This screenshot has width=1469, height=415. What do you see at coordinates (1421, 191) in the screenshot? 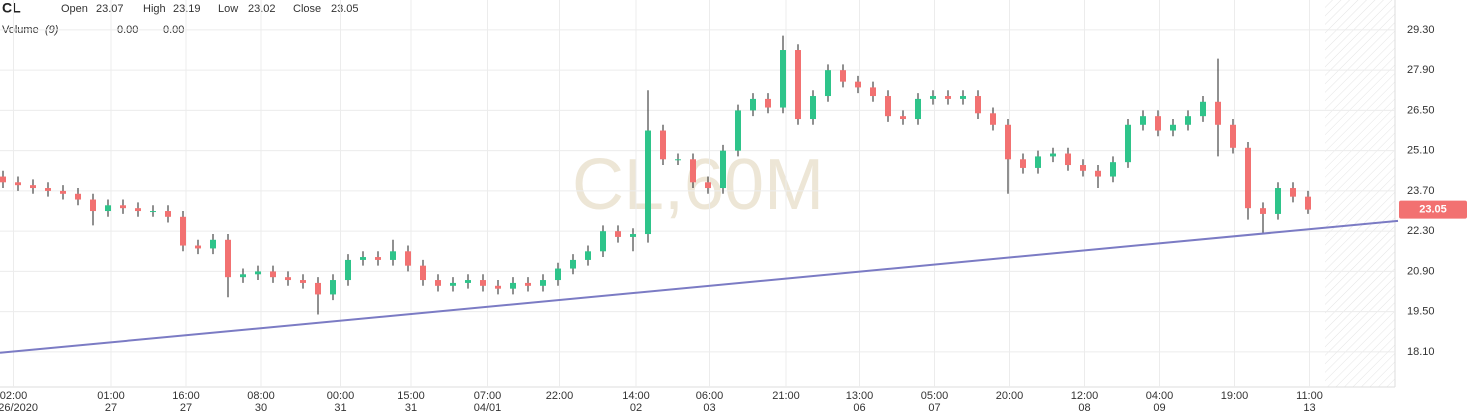
I see `y-tick-label: 23.70` at bounding box center [1421, 191].